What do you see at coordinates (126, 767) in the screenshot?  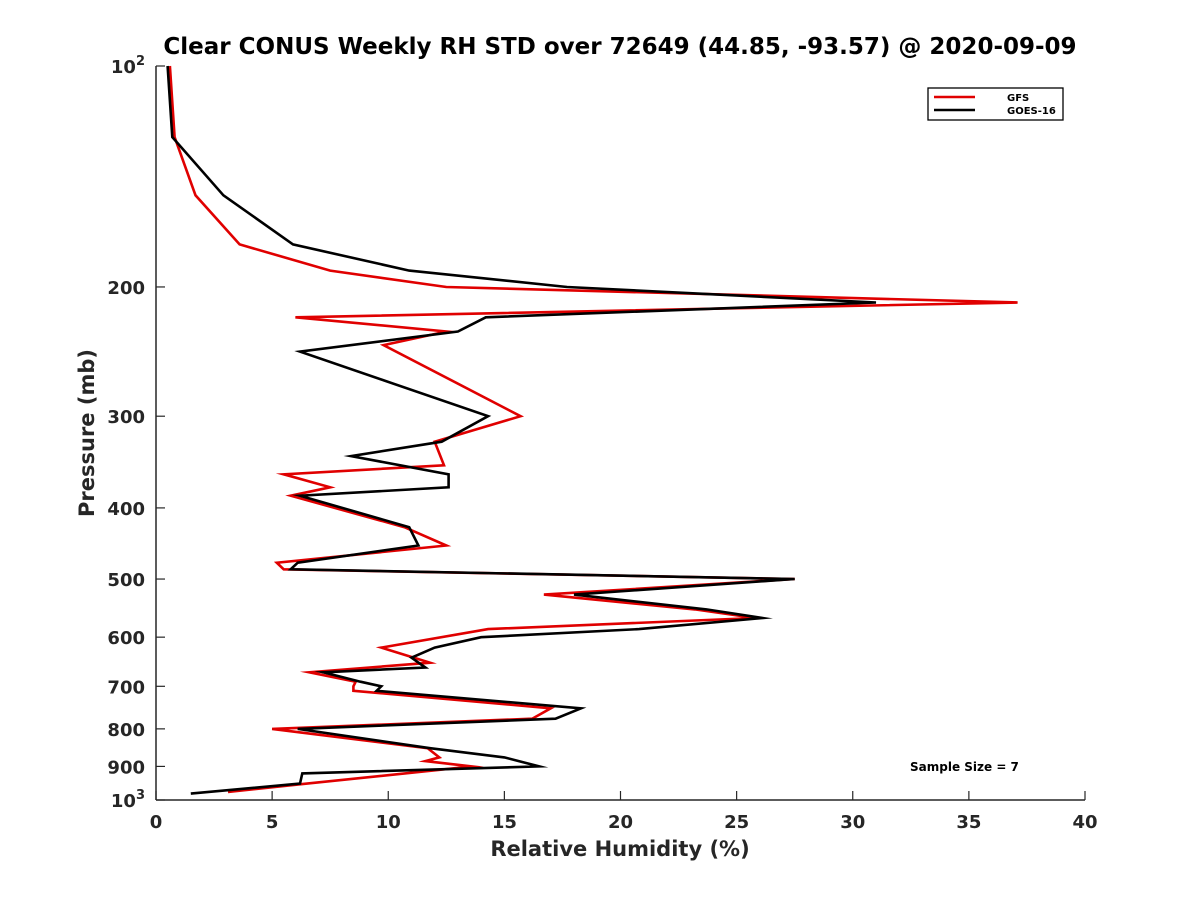 I see `y-tick-label: 900` at bounding box center [126, 767].